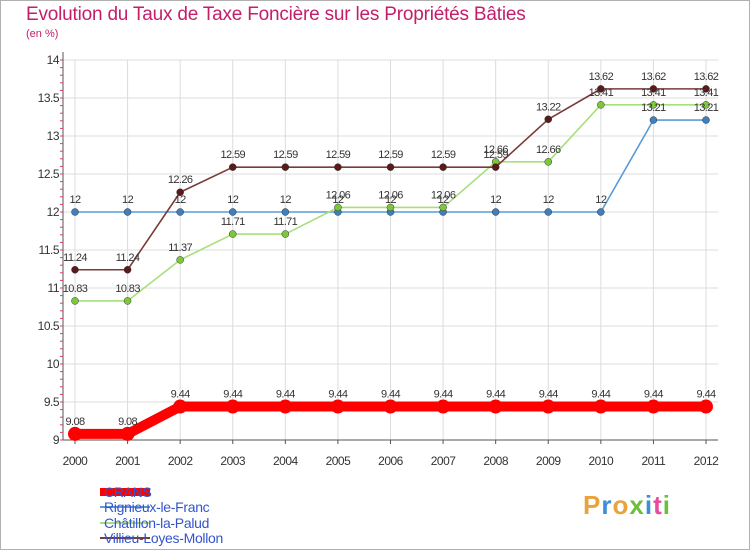 Image resolution: width=750 pixels, height=550 pixels. What do you see at coordinates (654, 461) in the screenshot?
I see `x-tick-label: 2011` at bounding box center [654, 461].